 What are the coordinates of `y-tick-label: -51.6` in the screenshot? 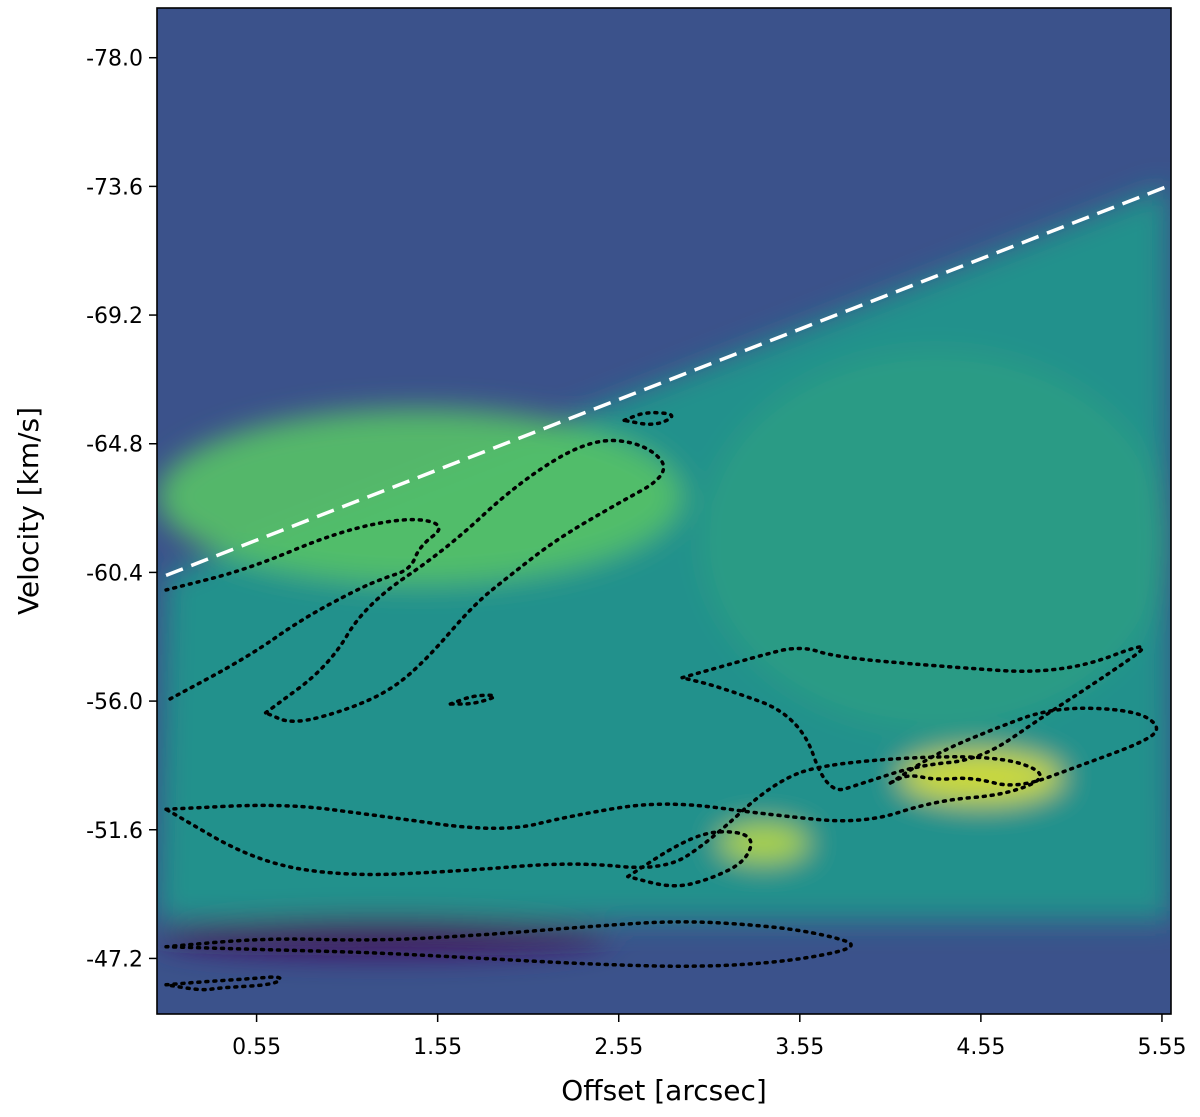 It's located at (114, 831).